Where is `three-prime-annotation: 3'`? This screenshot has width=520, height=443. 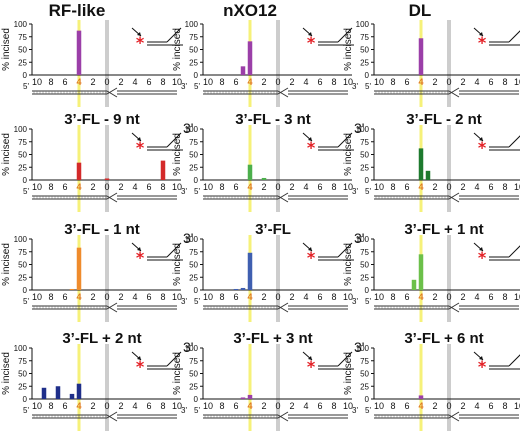 three-prime-annotation: 3' is located at coordinates (359, 238).